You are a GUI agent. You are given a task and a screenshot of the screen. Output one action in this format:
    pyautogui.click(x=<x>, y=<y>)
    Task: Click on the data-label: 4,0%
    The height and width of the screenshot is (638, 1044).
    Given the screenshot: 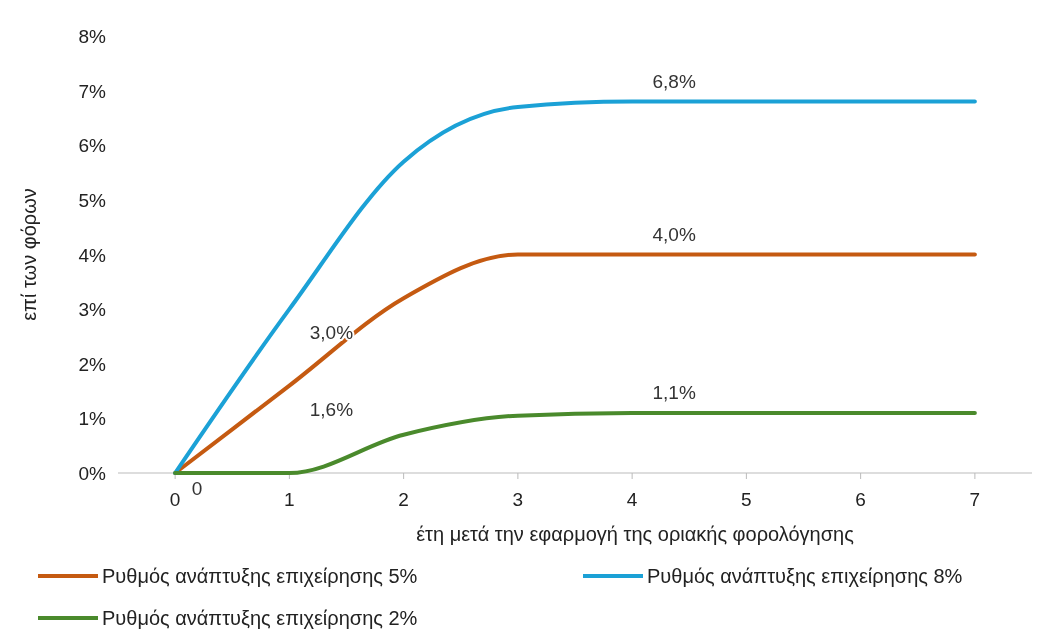 What is the action you would take?
    pyautogui.click(x=674, y=234)
    